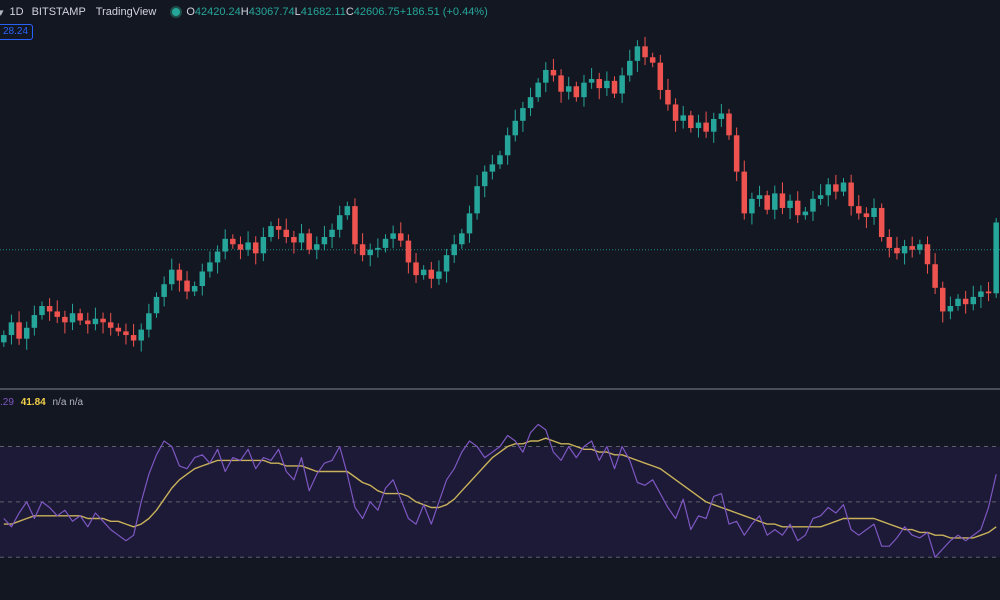 Image resolution: width=1000 pixels, height=600 pixels. I want to click on open-value: 42420.24, so click(217, 12).